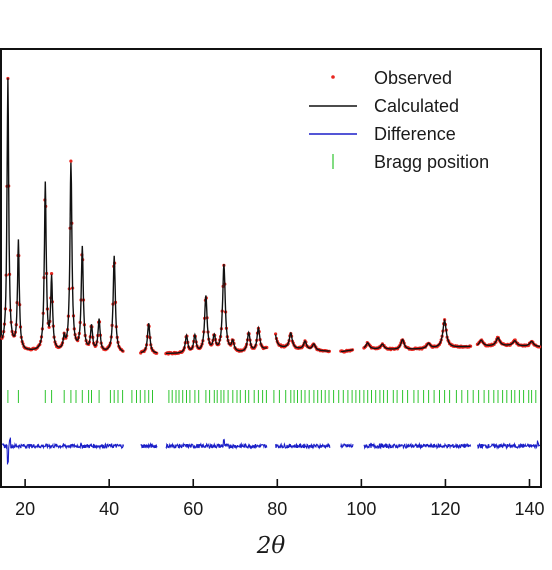 The image size is (552, 570). What do you see at coordinates (109, 509) in the screenshot?
I see `x-tick-label: 40` at bounding box center [109, 509].